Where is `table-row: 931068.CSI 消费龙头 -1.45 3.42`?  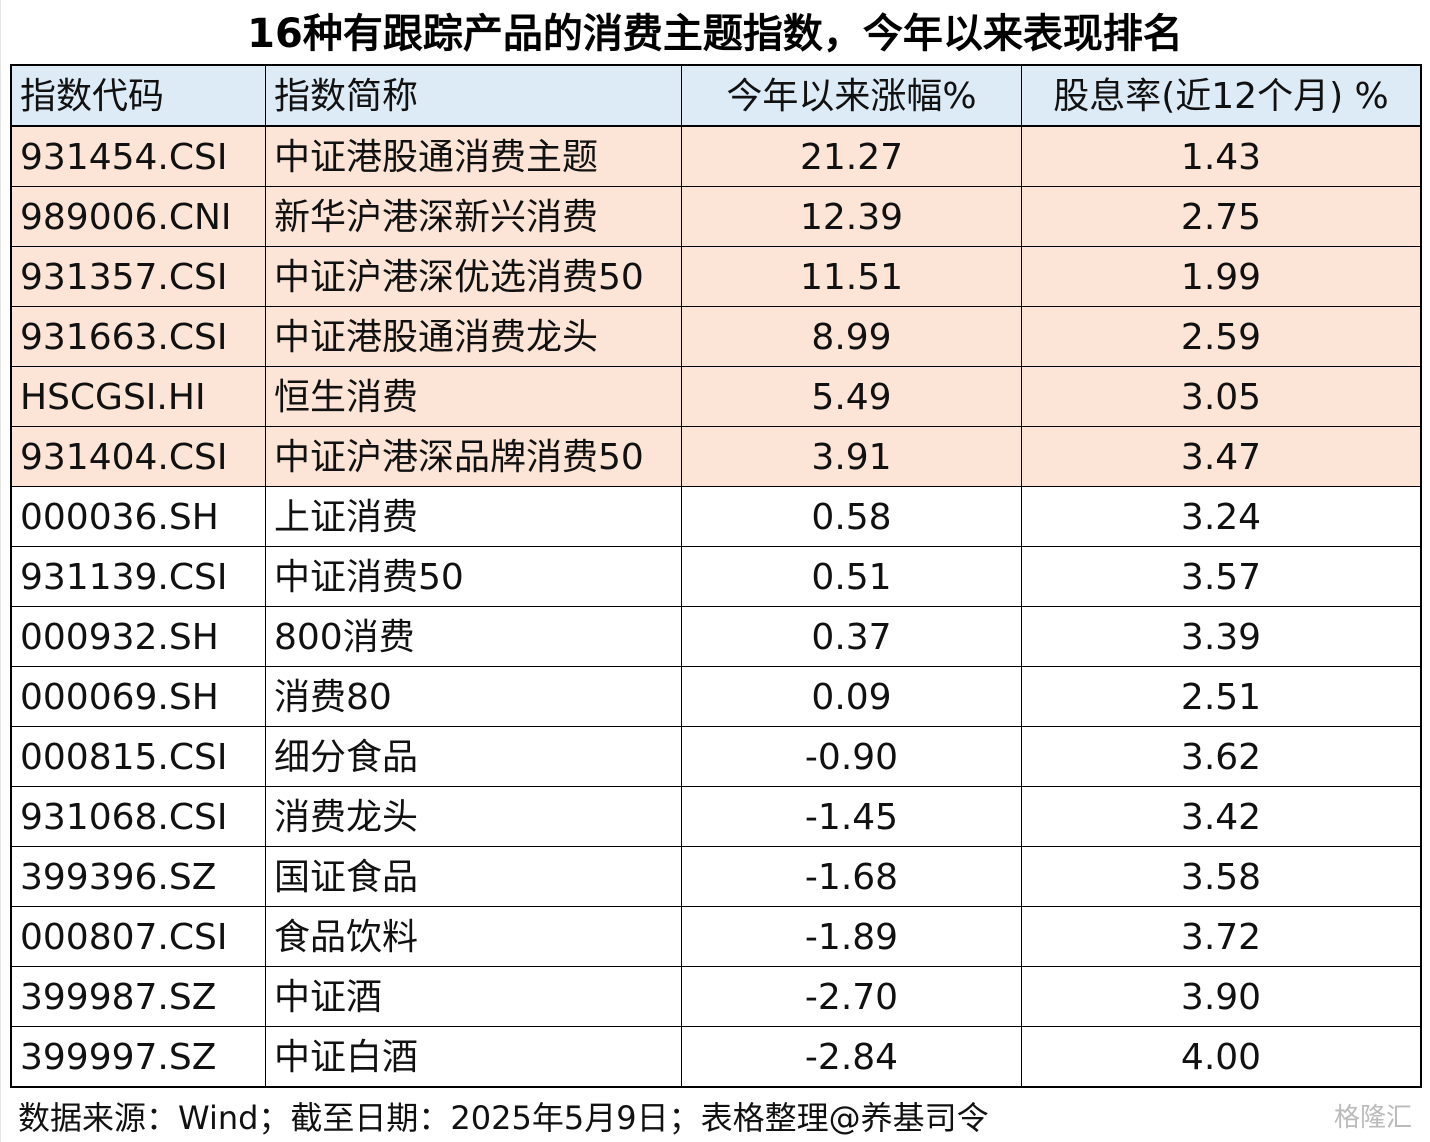
table-row: 931068.CSI 消费龙头 -1.45 3.42 is located at coordinates (716, 817).